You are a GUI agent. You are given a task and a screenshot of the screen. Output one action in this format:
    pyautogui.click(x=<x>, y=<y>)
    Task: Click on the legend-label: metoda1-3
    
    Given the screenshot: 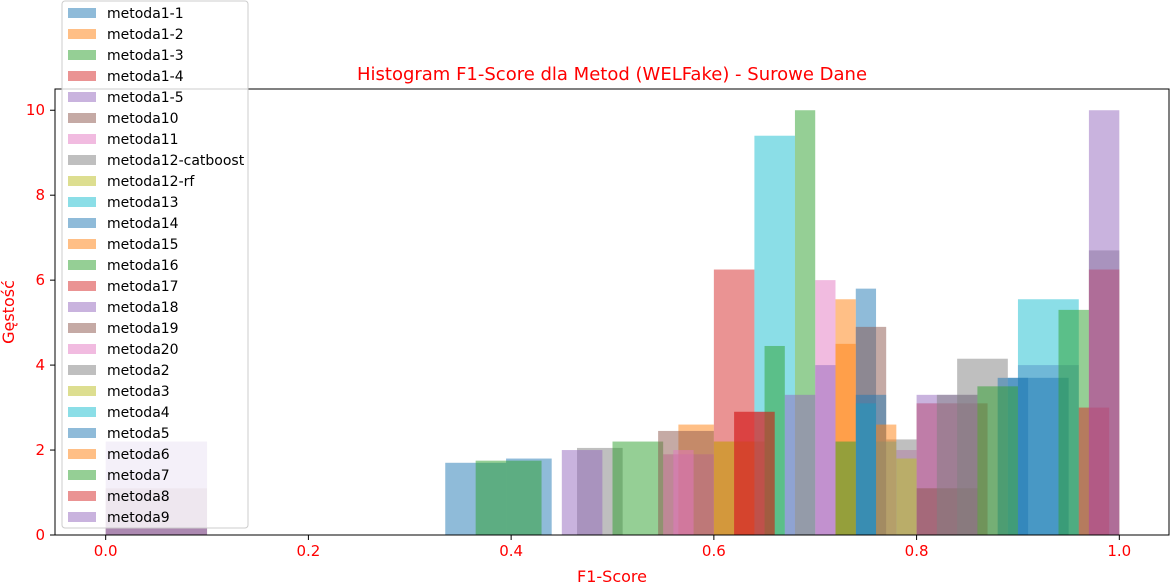 What is the action you would take?
    pyautogui.click(x=145, y=56)
    